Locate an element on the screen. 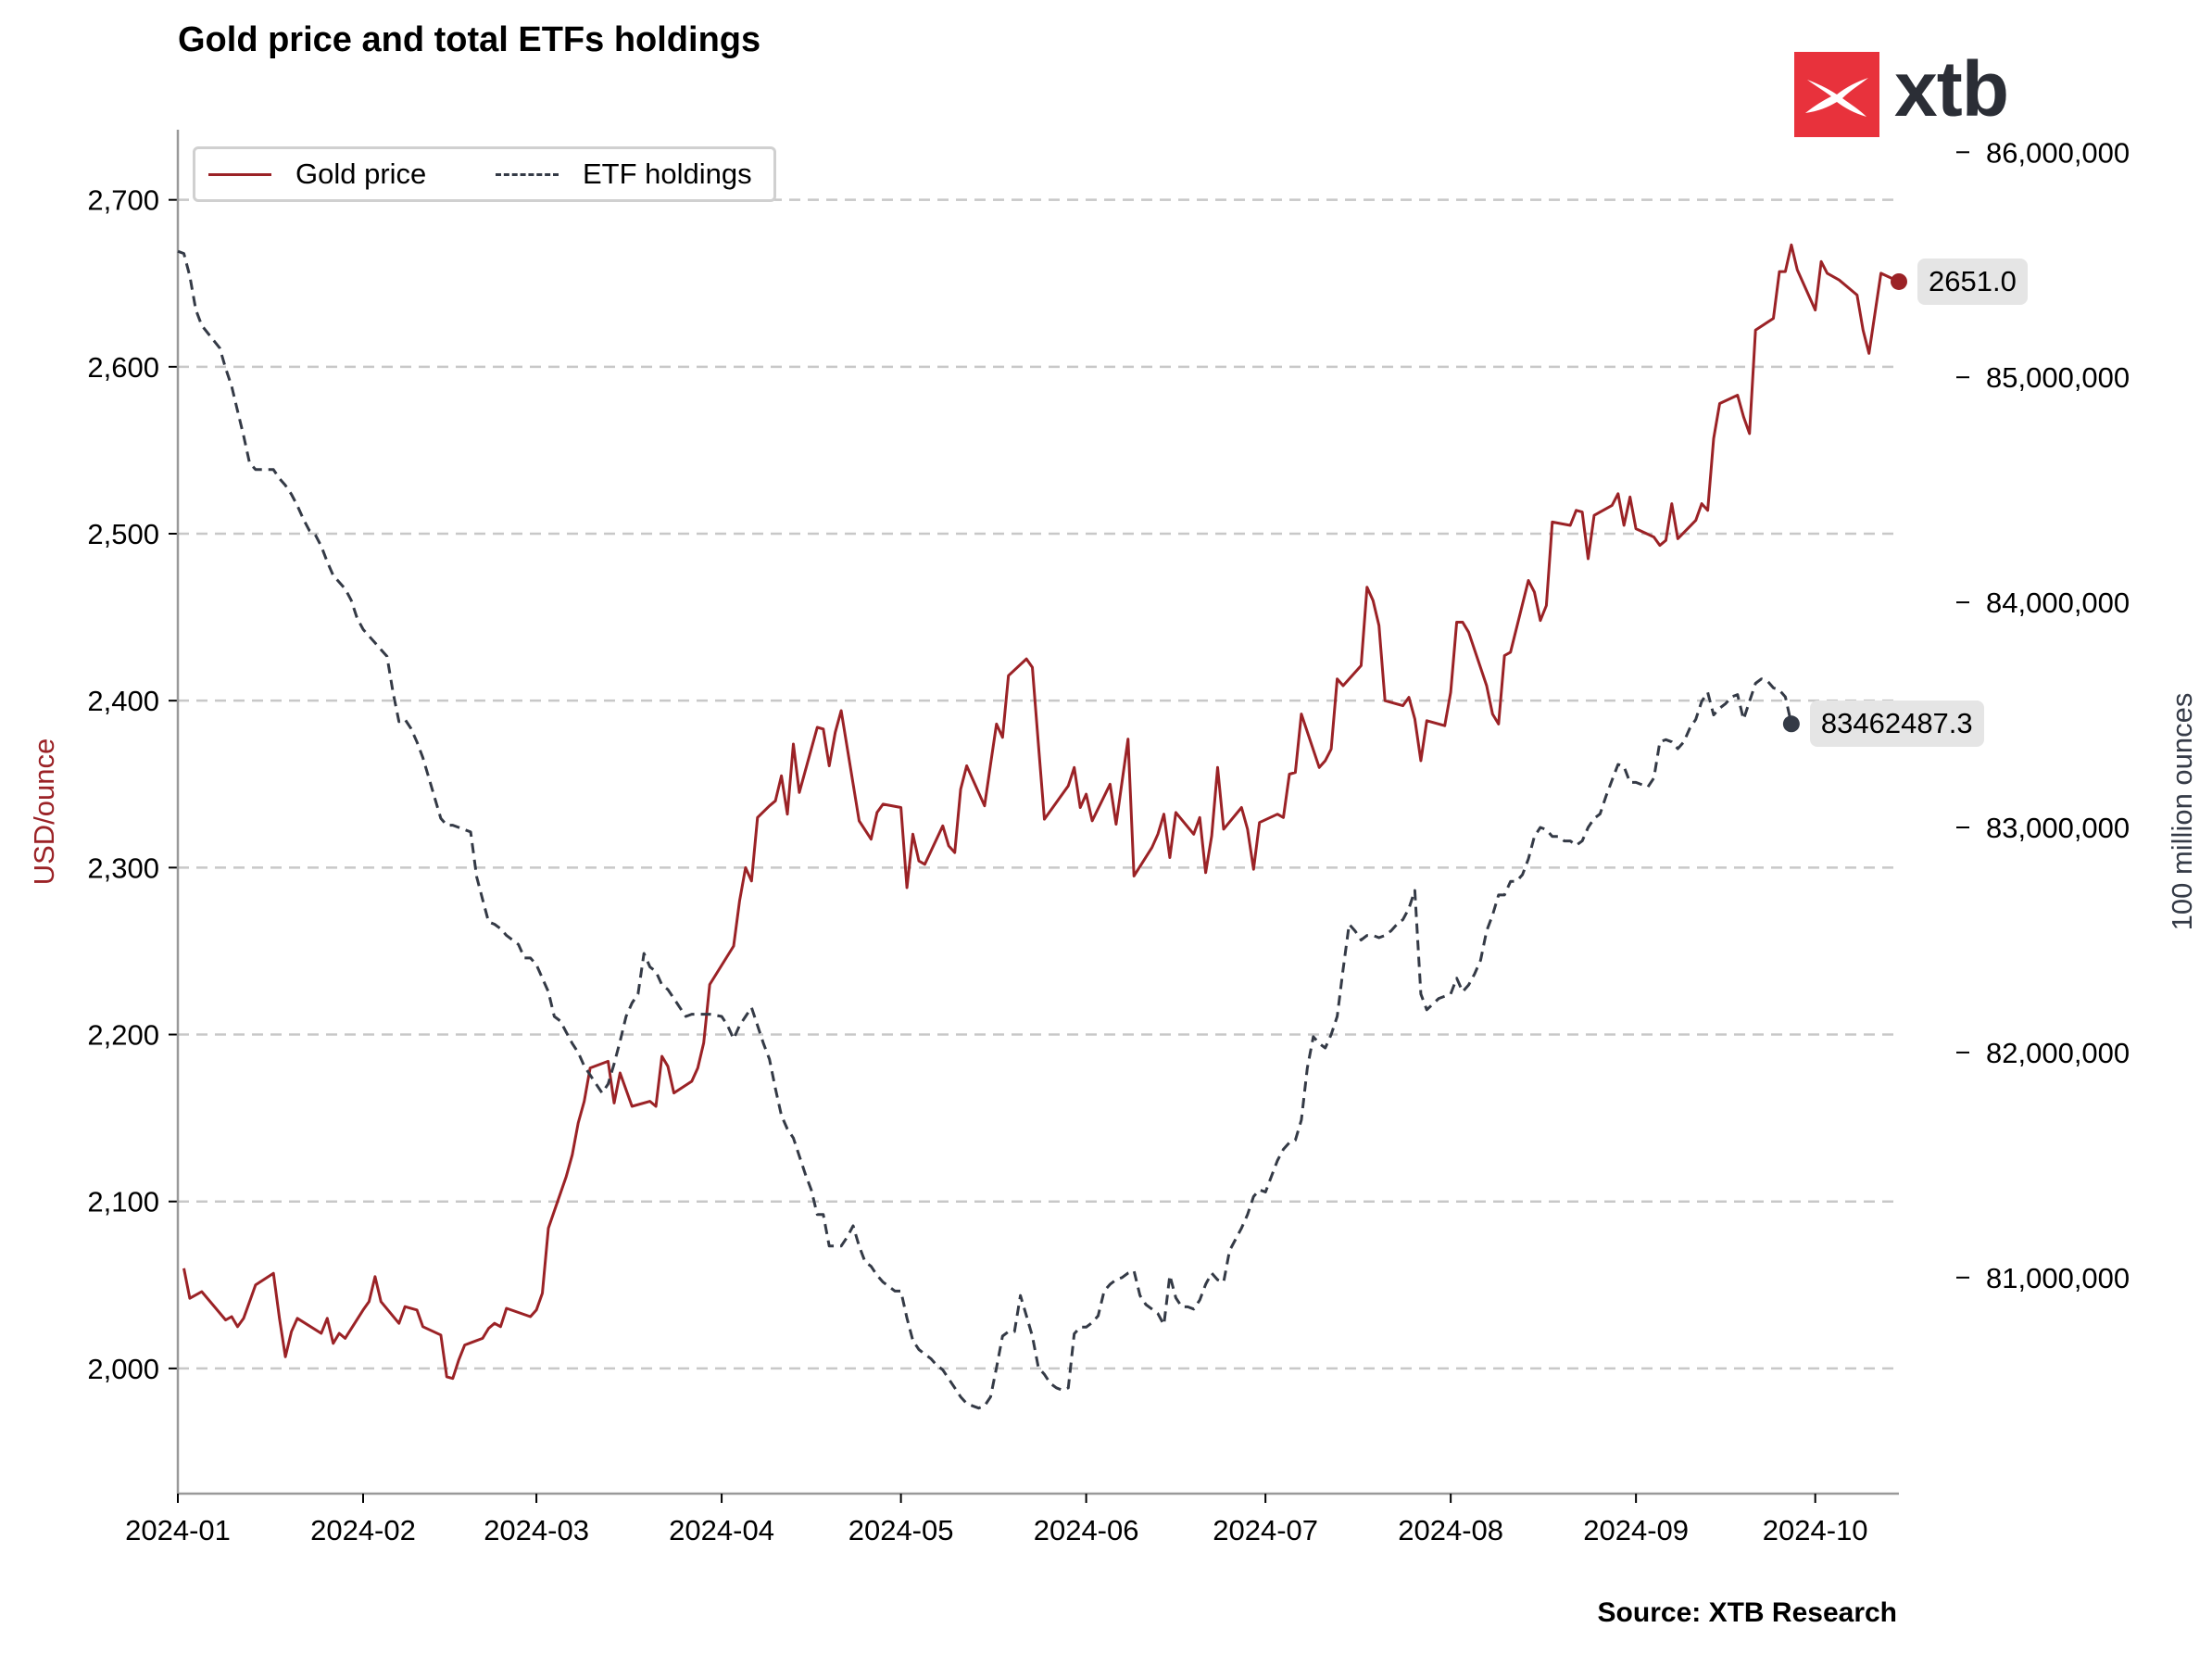  etf-last-value-tag: 83462487.3 is located at coordinates (1897, 724).